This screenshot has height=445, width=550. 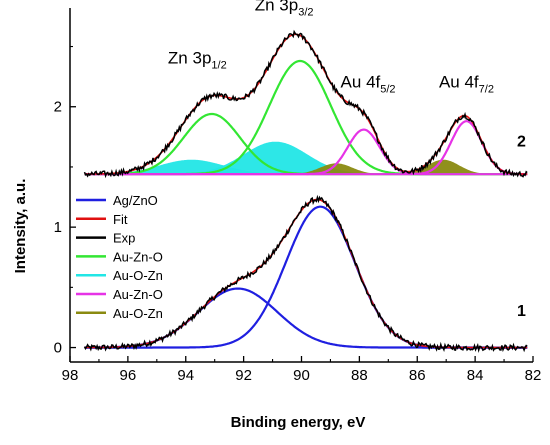 I want to click on x-tick-label: 86, so click(x=417, y=375).